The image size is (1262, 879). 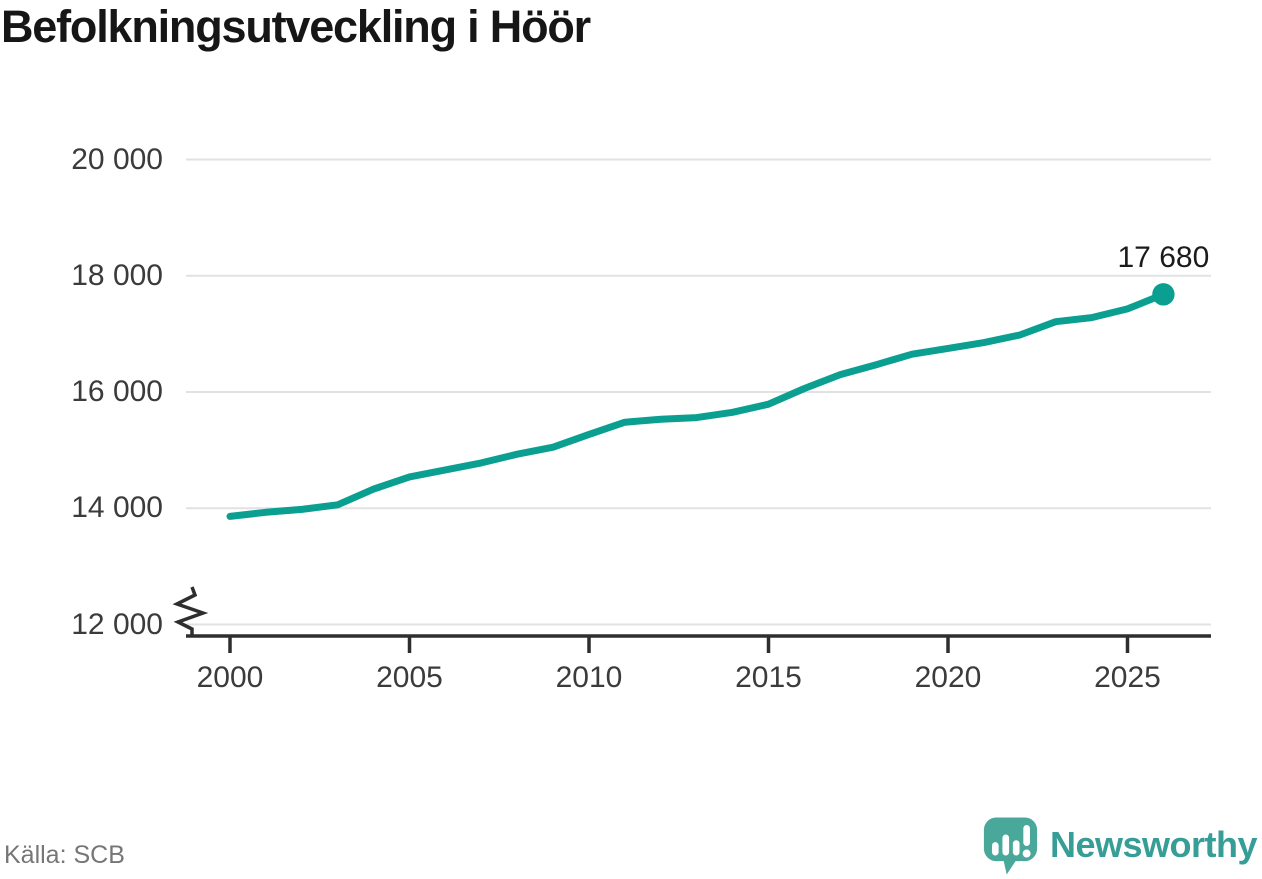 What do you see at coordinates (117, 624) in the screenshot?
I see `y-axis-label: 12 000` at bounding box center [117, 624].